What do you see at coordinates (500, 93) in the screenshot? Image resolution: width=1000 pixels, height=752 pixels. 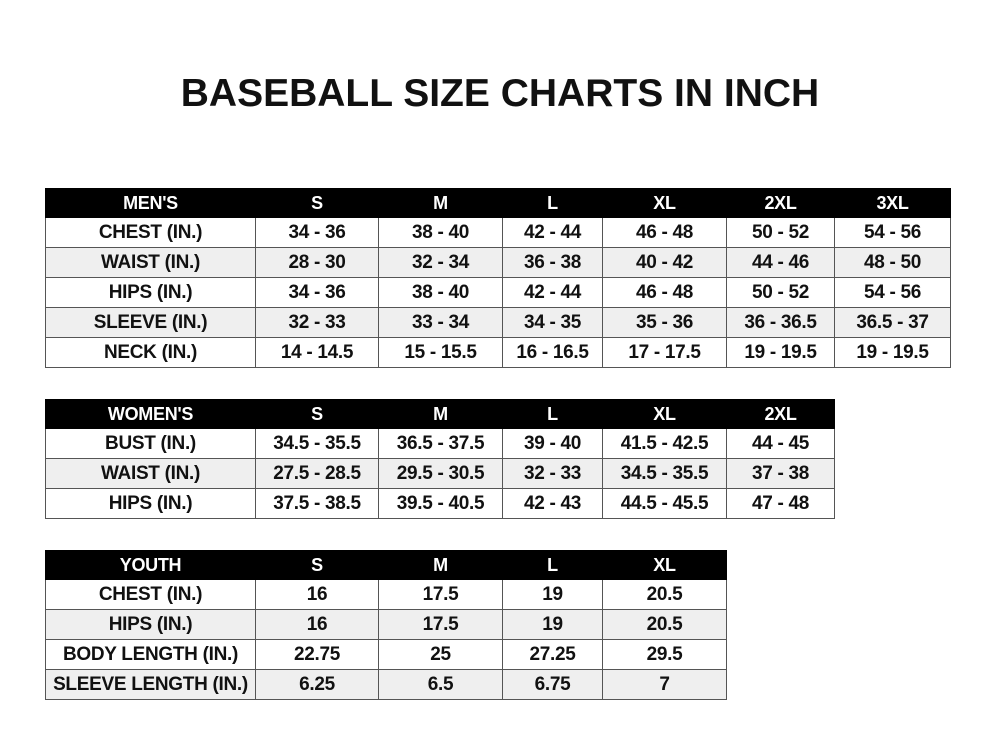 I see `page-title: BASEBALL SIZE CHARTS IN INCH` at bounding box center [500, 93].